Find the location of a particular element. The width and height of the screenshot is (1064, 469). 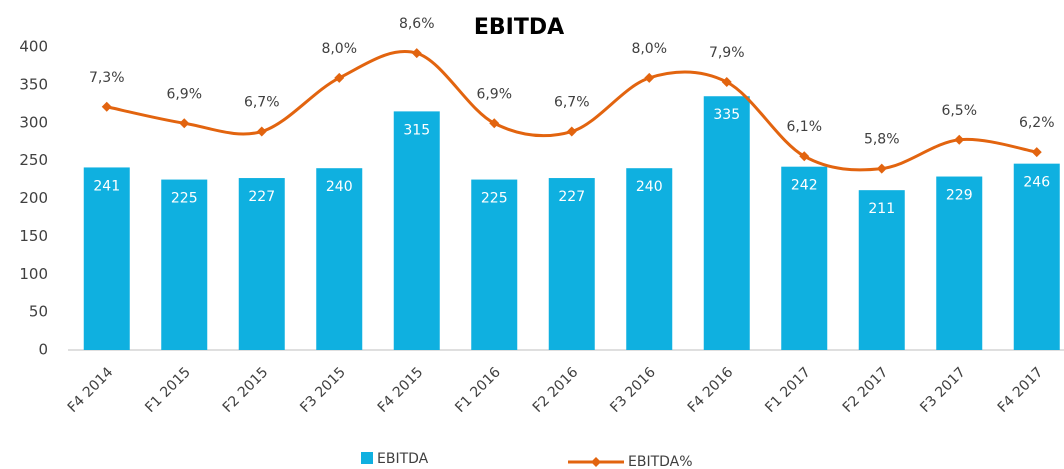

x-tick-label: F3 2016 is located at coordinates (633, 390).